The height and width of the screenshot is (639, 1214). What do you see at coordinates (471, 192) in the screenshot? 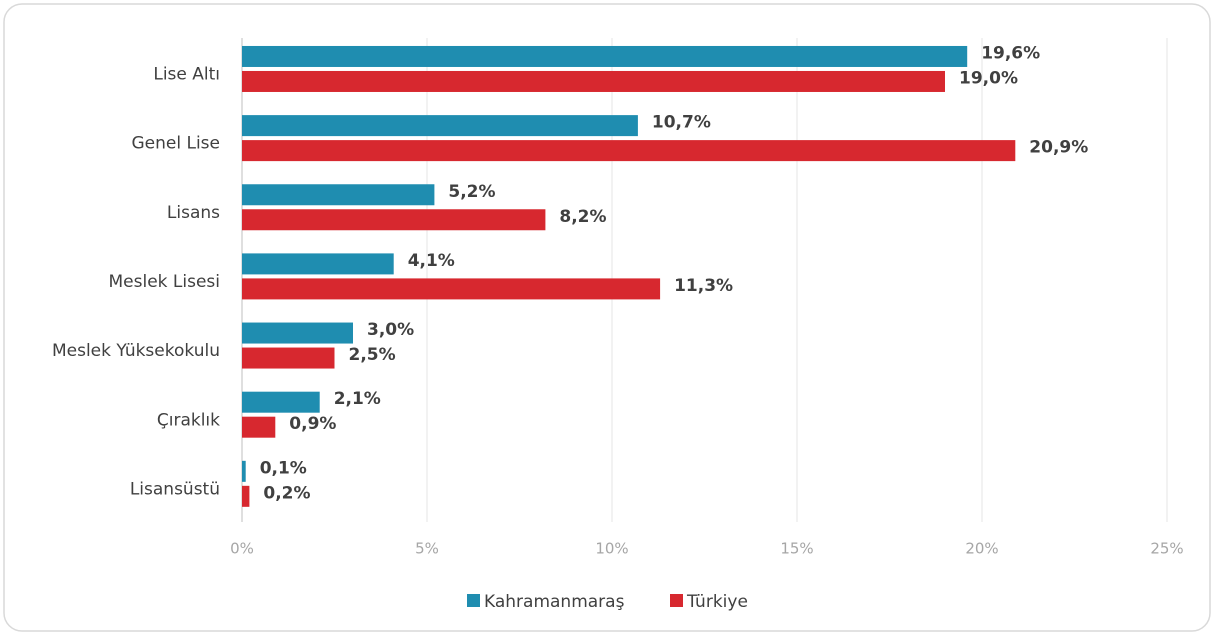
I see `data-label: 5,2%` at bounding box center [471, 192].